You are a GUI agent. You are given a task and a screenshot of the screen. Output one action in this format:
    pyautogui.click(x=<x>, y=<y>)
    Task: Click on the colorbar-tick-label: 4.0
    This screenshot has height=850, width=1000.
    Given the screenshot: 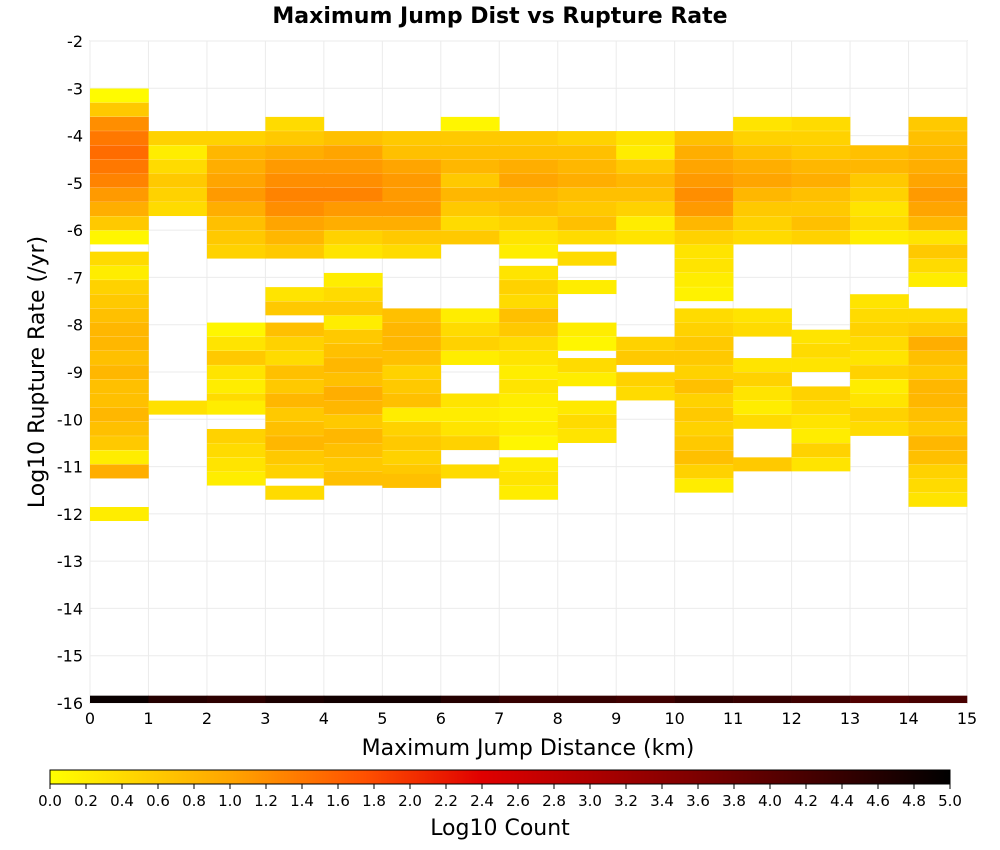 What is the action you would take?
    pyautogui.click(x=770, y=801)
    